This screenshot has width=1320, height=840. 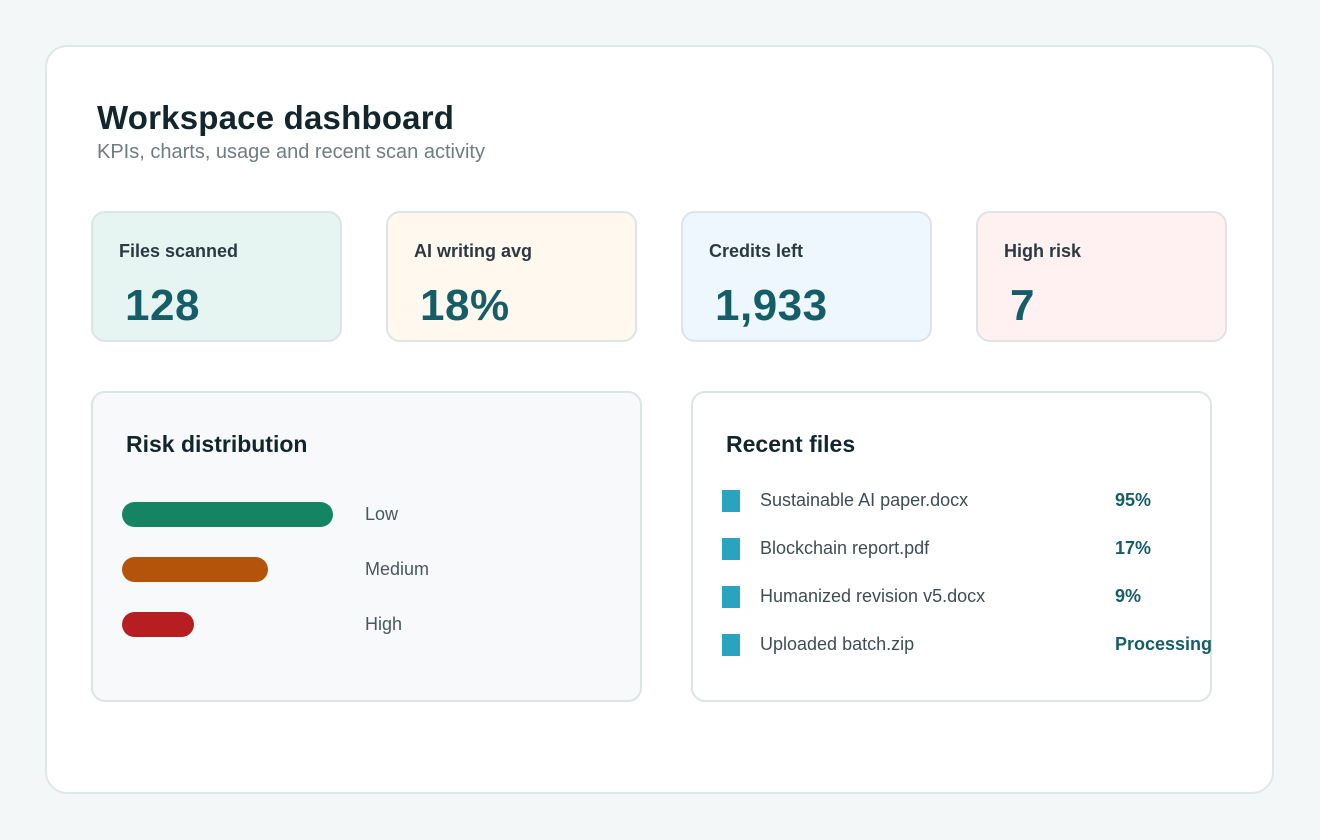 What do you see at coordinates (179, 251) in the screenshot?
I see `kpi-label: Files scanned` at bounding box center [179, 251].